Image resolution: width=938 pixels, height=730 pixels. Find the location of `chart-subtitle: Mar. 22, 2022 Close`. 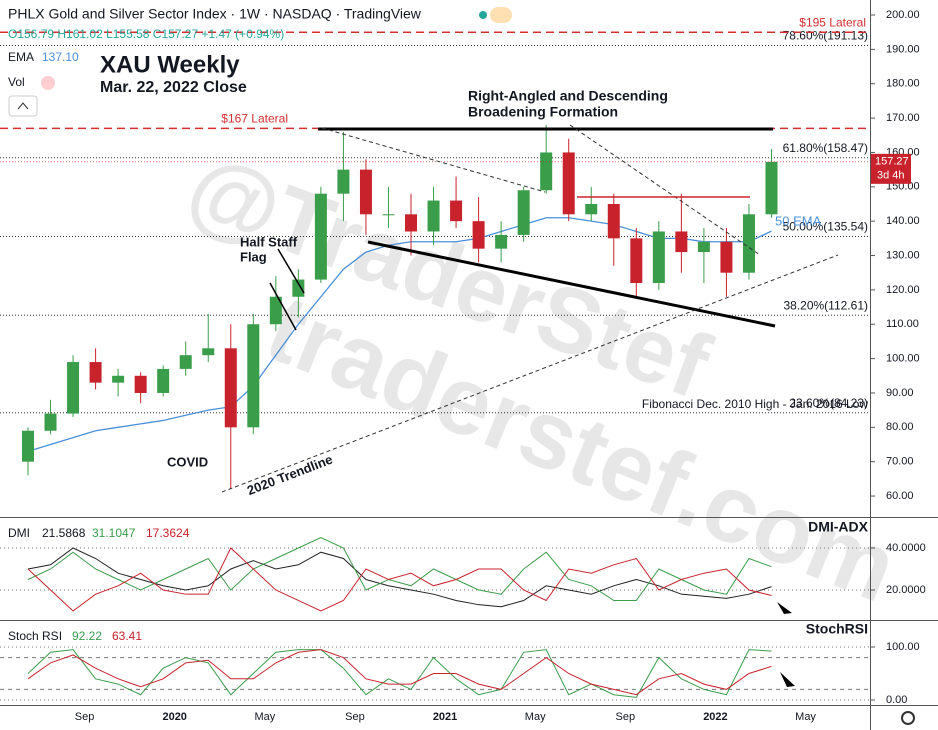

chart-subtitle: Mar. 22, 2022 Close is located at coordinates (173, 87).